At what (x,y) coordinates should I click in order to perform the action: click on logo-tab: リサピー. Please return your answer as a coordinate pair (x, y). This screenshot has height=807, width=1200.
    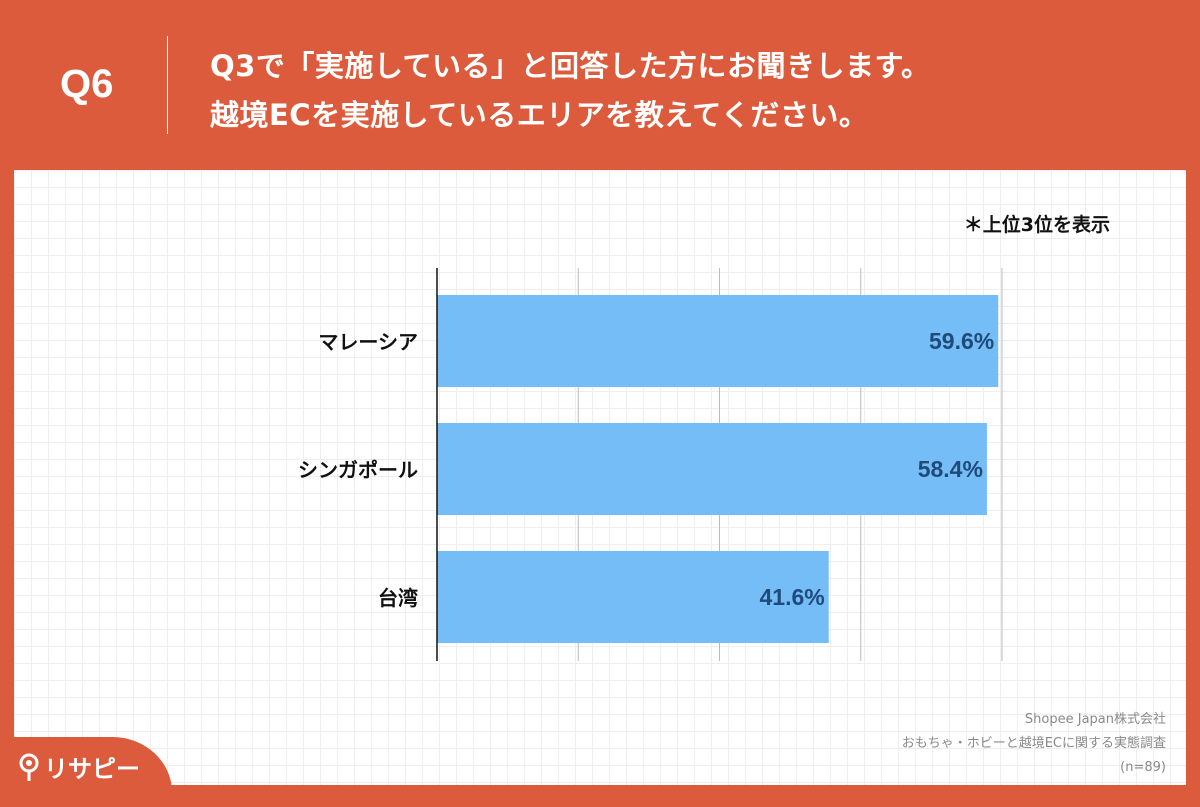
    Looking at the image, I should click on (86, 772).